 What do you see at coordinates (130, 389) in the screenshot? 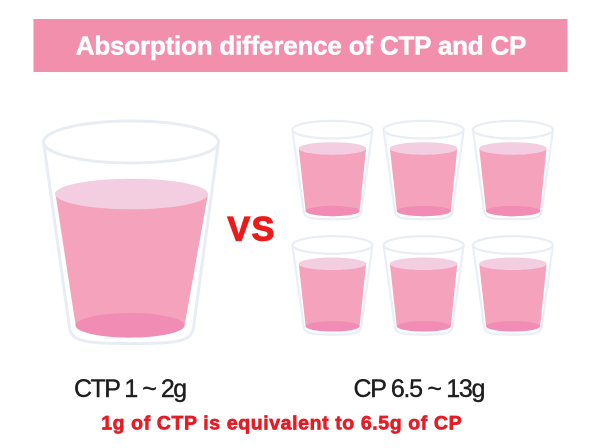
I see `svg-text: CTP 1 ~ 2g` at bounding box center [130, 389].